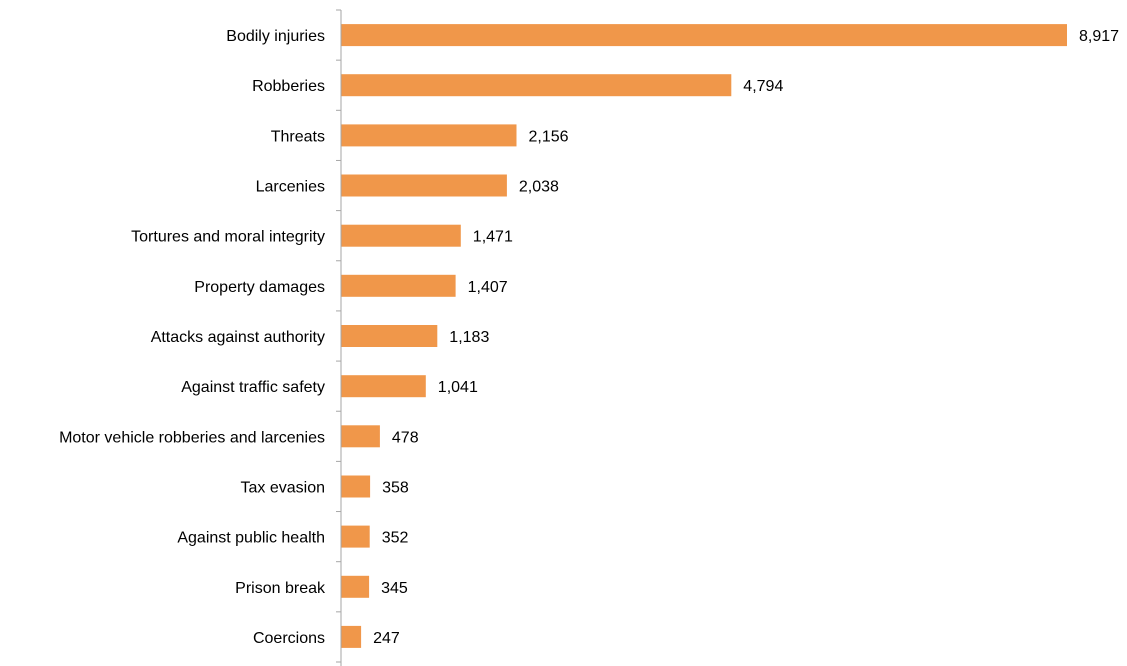 The width and height of the screenshot is (1127, 666). Describe the element at coordinates (238, 337) in the screenshot. I see `category-label: Attacks against authority` at that location.